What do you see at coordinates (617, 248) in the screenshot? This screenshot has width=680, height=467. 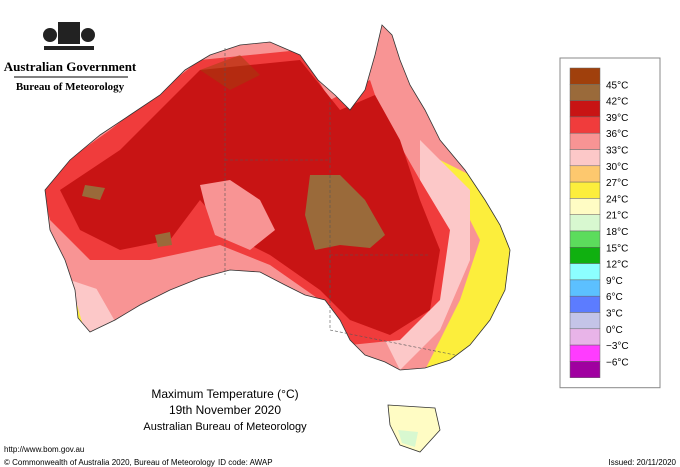 I see `legend-label: 15°C` at bounding box center [617, 248].